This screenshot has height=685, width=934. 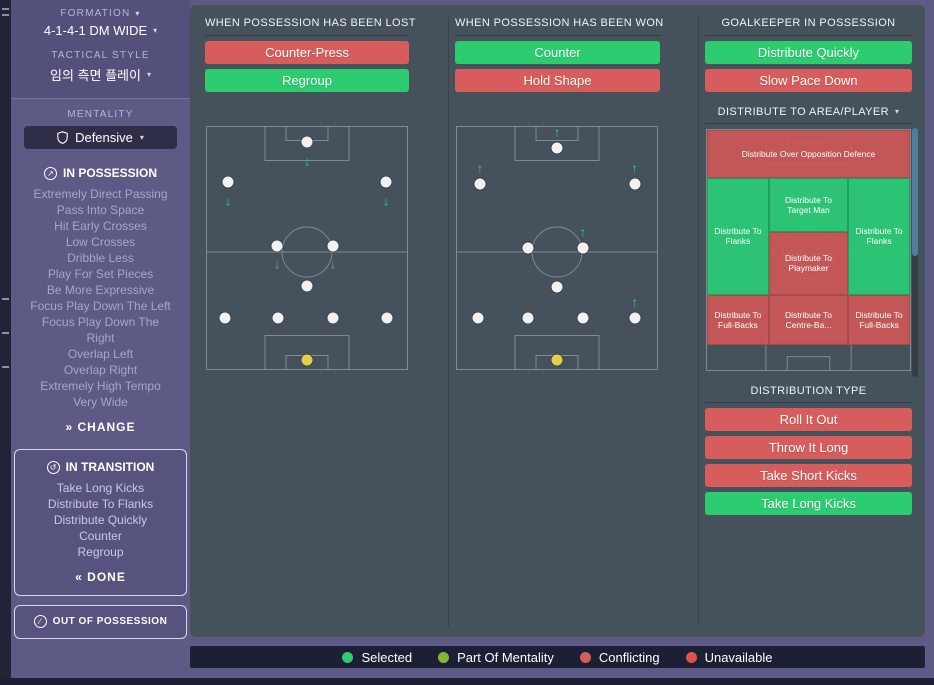 What do you see at coordinates (557, 52) in the screenshot?
I see `instruction-button-counter: Counter` at bounding box center [557, 52].